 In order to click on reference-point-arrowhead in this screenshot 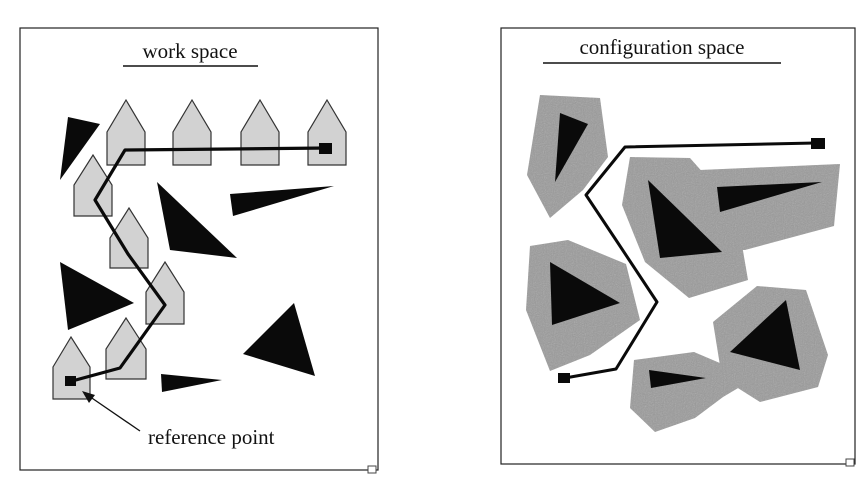, I will do `click(88, 397)`.